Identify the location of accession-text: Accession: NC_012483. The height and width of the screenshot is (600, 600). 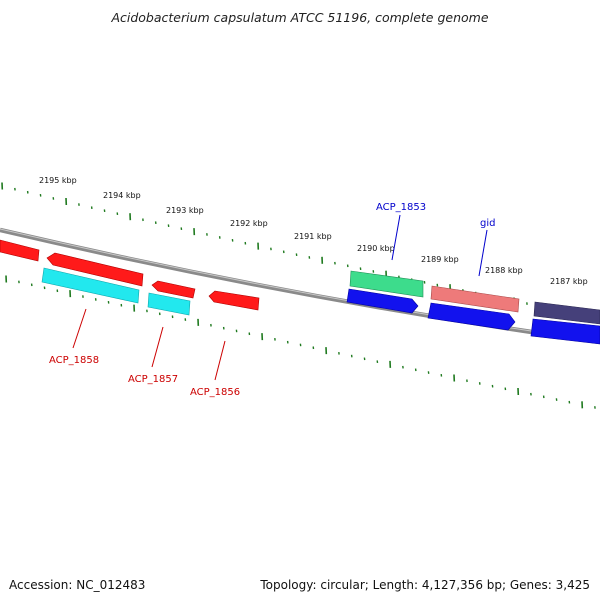
(77, 585).